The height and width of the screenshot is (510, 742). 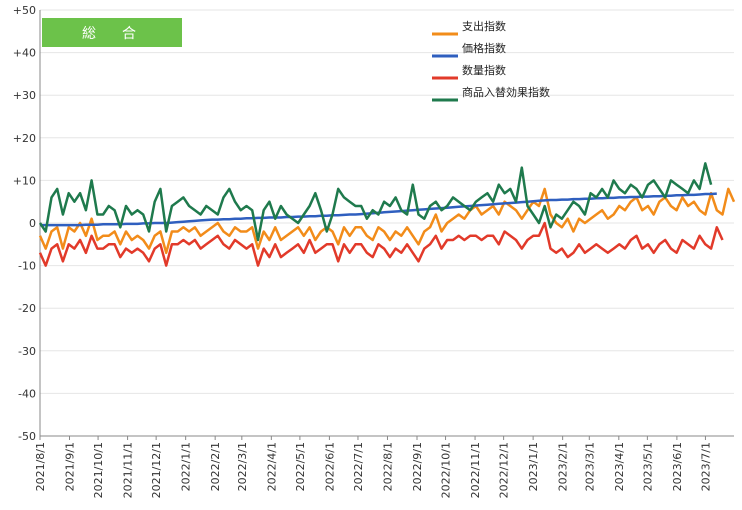 I want to click on x-tick-label: 2022/6/1, so click(x=329, y=466).